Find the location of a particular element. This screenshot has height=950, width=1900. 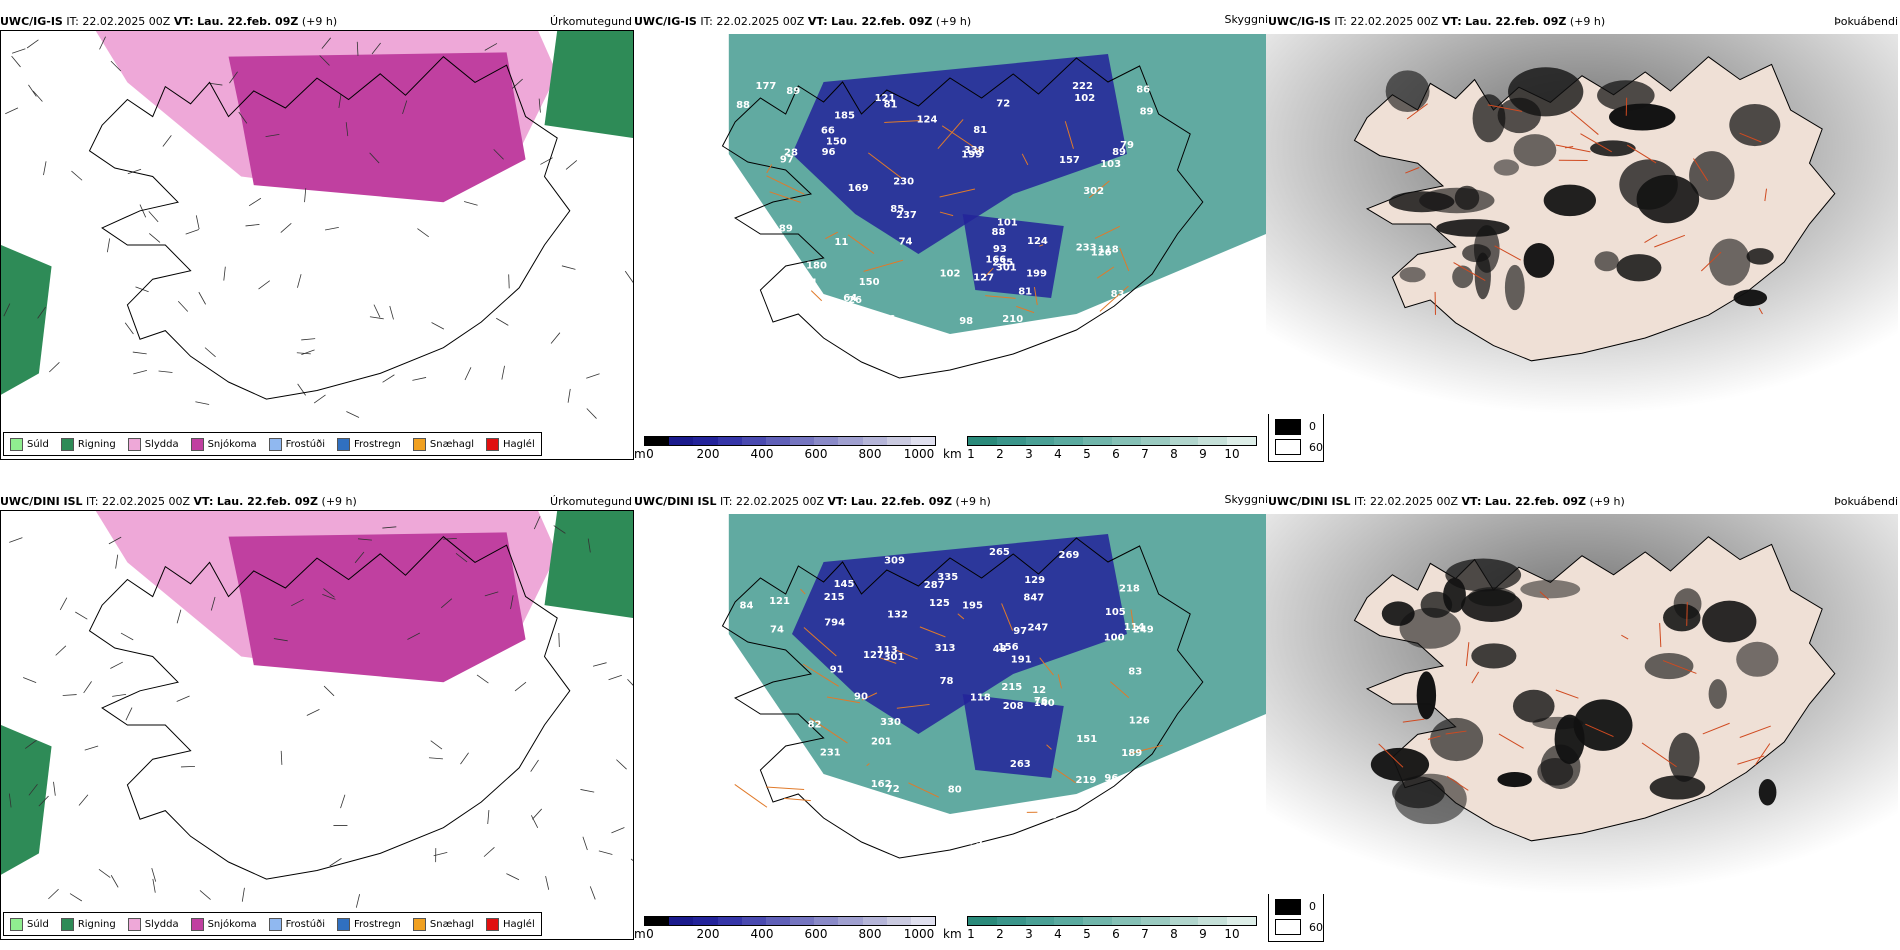

cloud-base-label: 166 is located at coordinates (995, 260).